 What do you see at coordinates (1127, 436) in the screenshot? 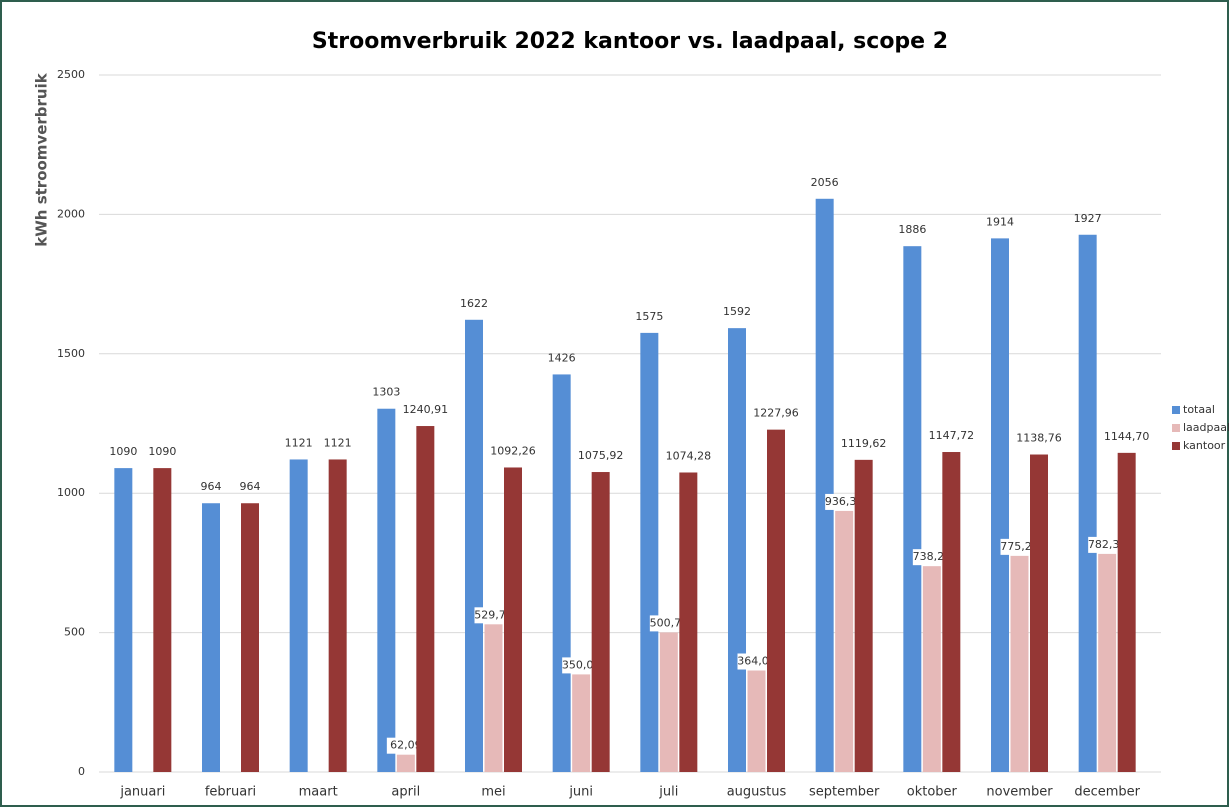
I see `data-label: 1144,70` at bounding box center [1127, 436].